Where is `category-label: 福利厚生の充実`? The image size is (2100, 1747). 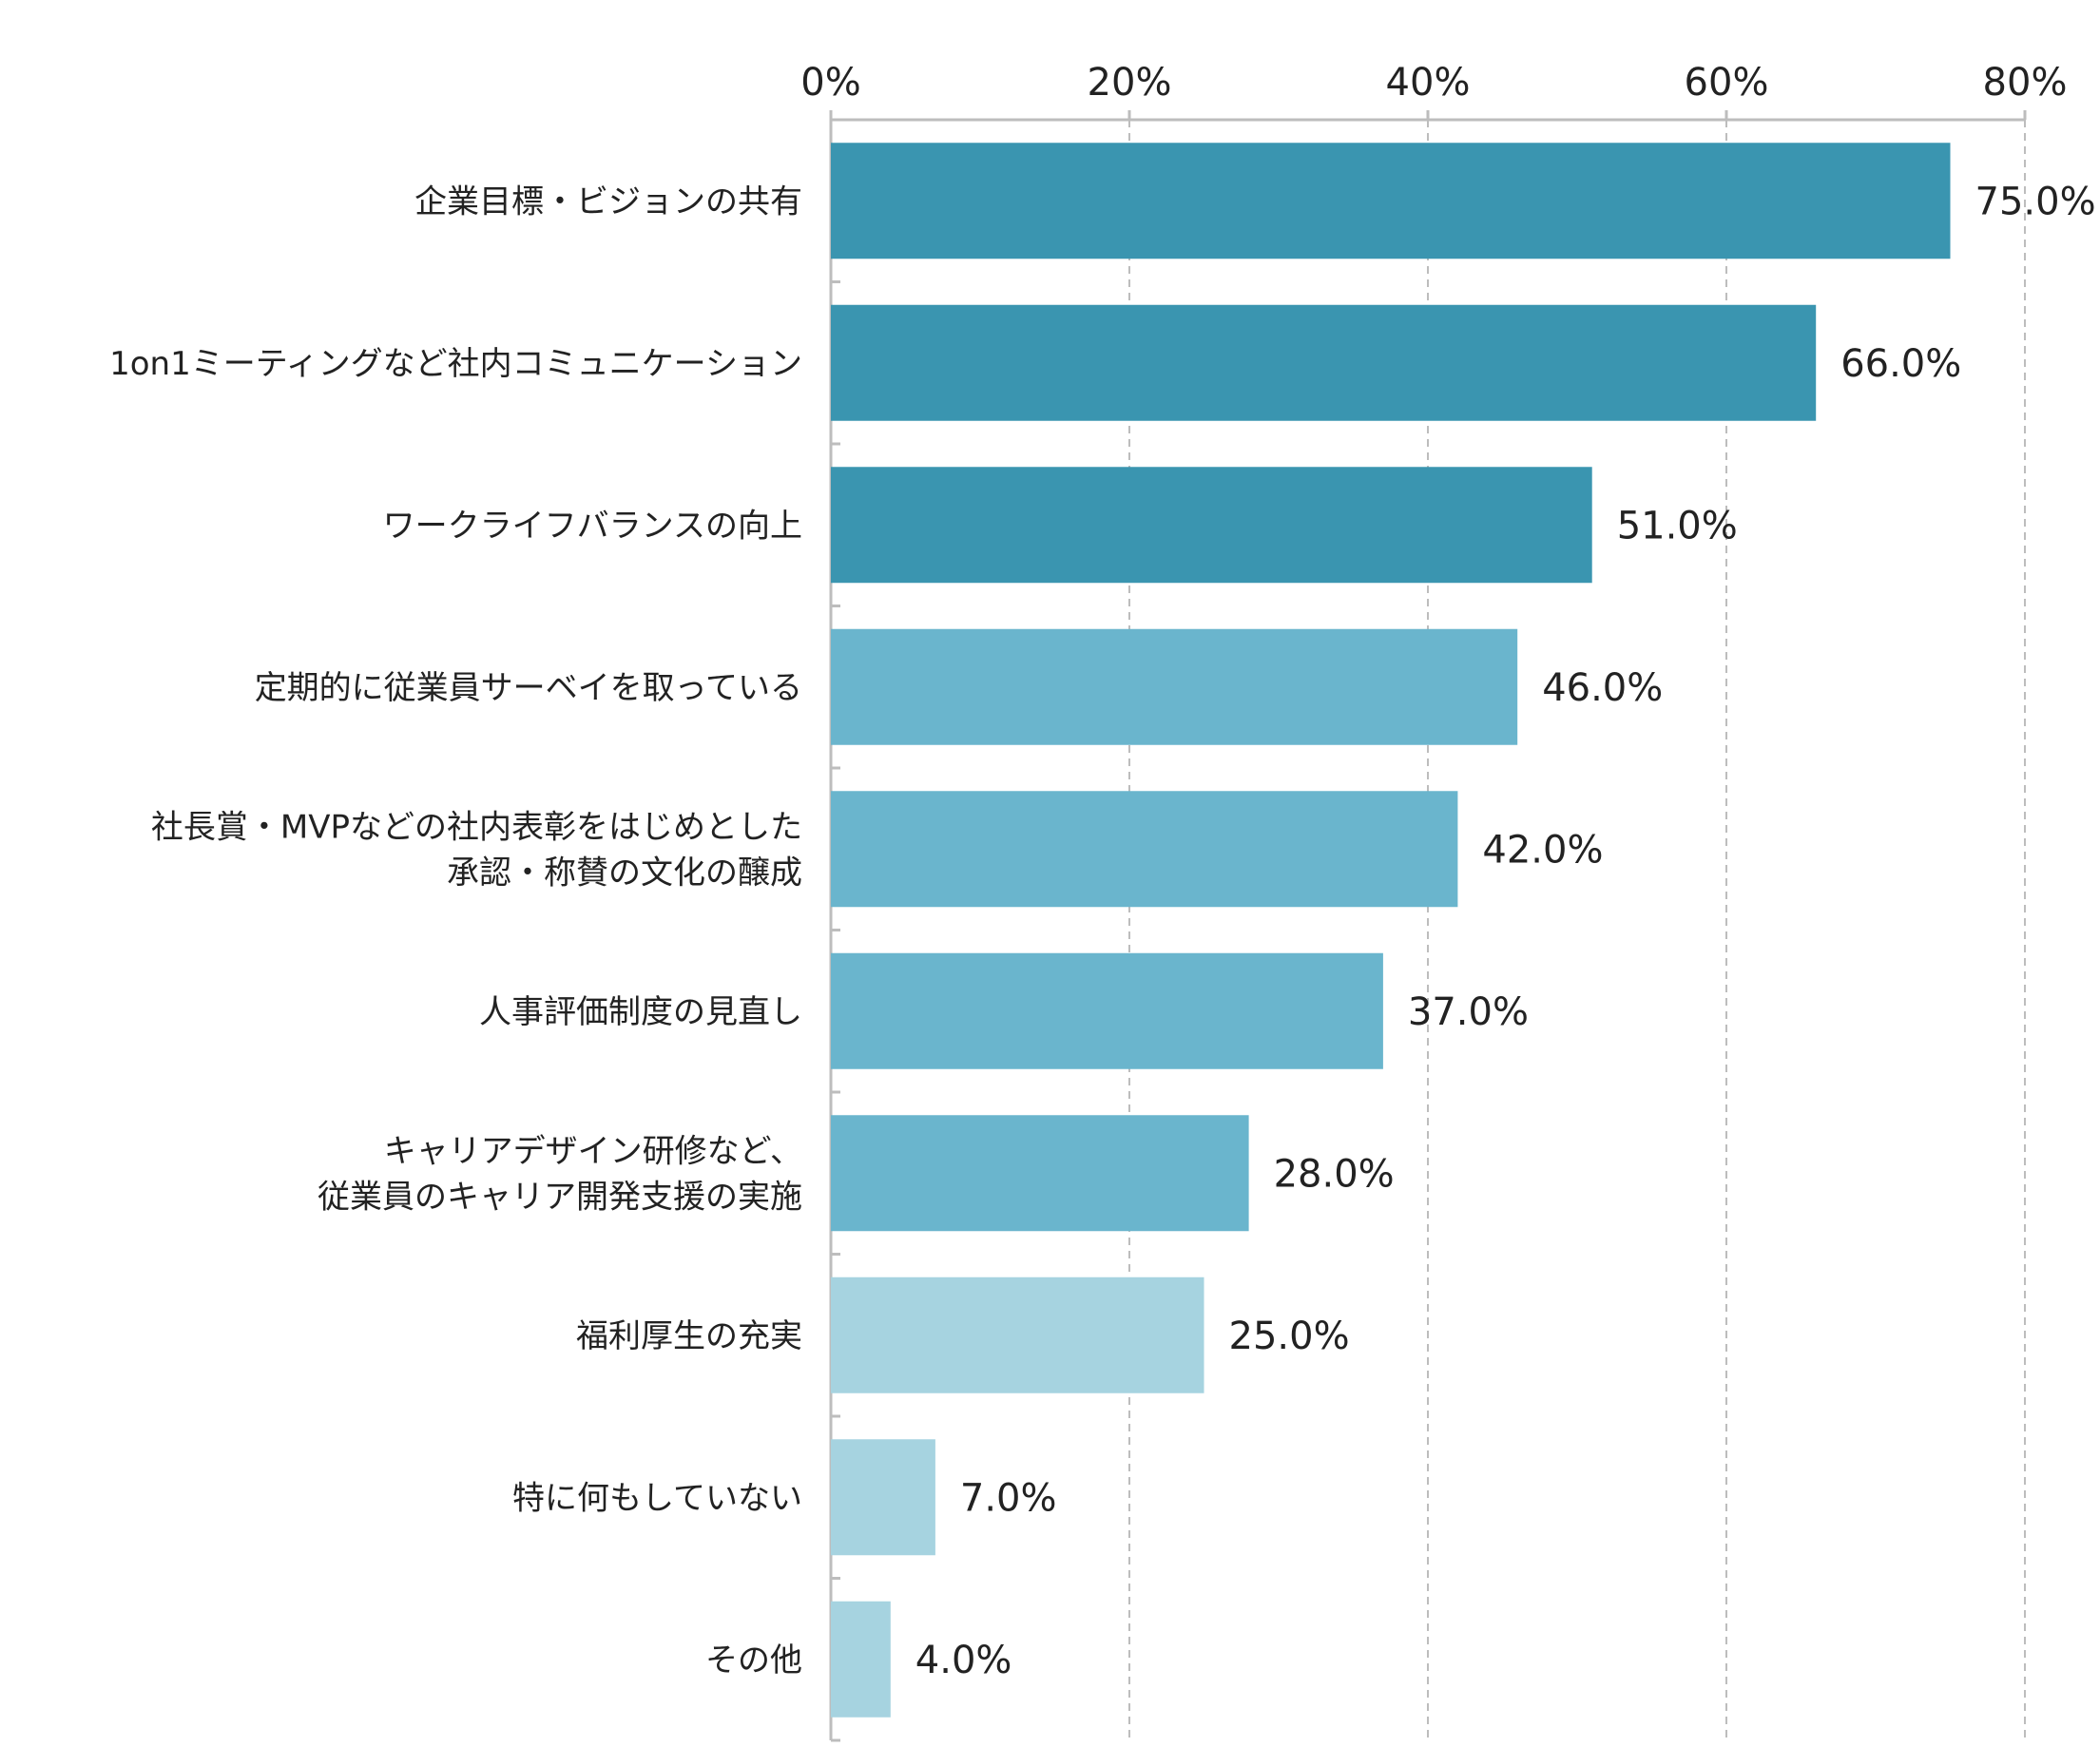
category-label: 福利厚生の充実 is located at coordinates (689, 1336).